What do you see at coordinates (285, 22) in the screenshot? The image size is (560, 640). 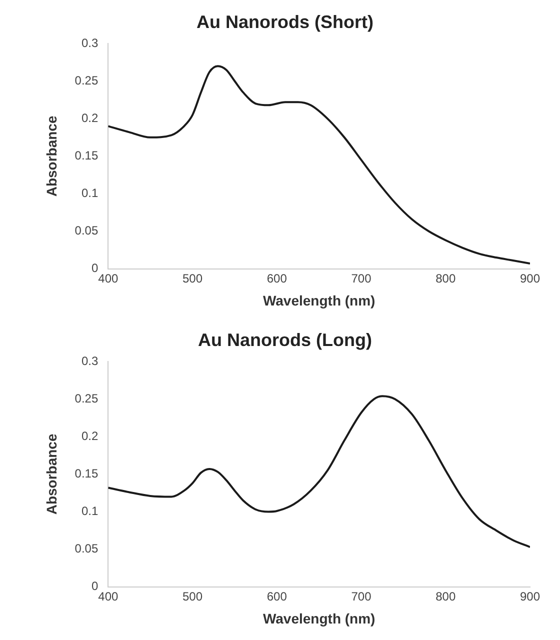 I see `chart-title: Au Nanorods (Short)` at bounding box center [285, 22].